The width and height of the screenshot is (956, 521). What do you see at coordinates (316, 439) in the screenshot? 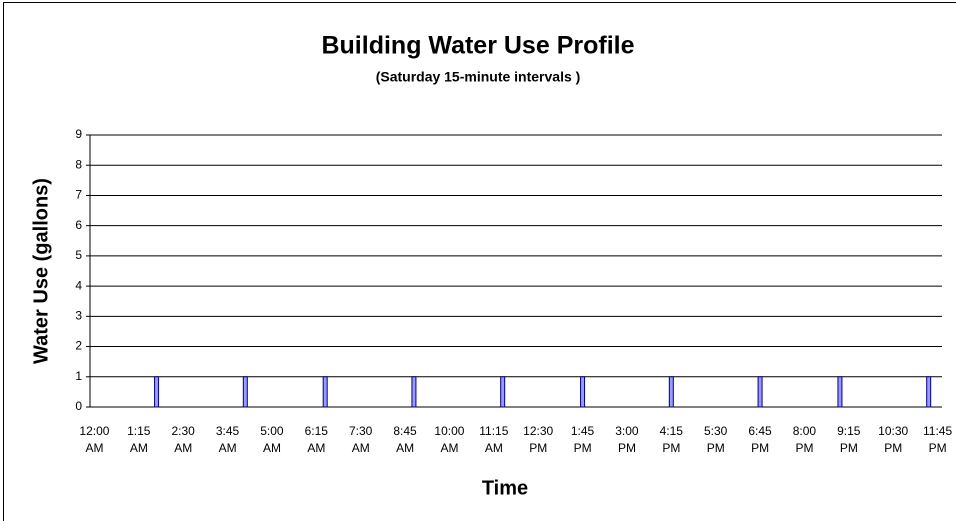
I see `x-tick-label: 6:15 AM` at bounding box center [316, 439].